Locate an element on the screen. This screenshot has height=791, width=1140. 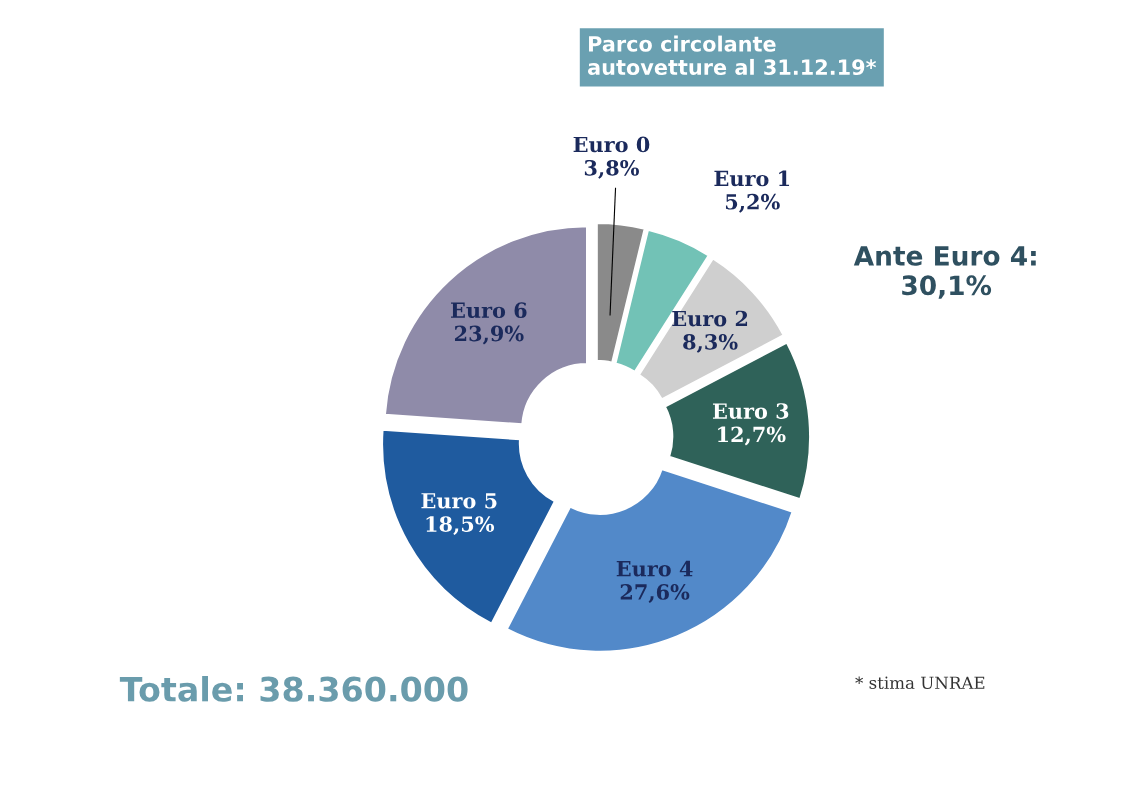
data-label: 3,8% is located at coordinates (611, 169).